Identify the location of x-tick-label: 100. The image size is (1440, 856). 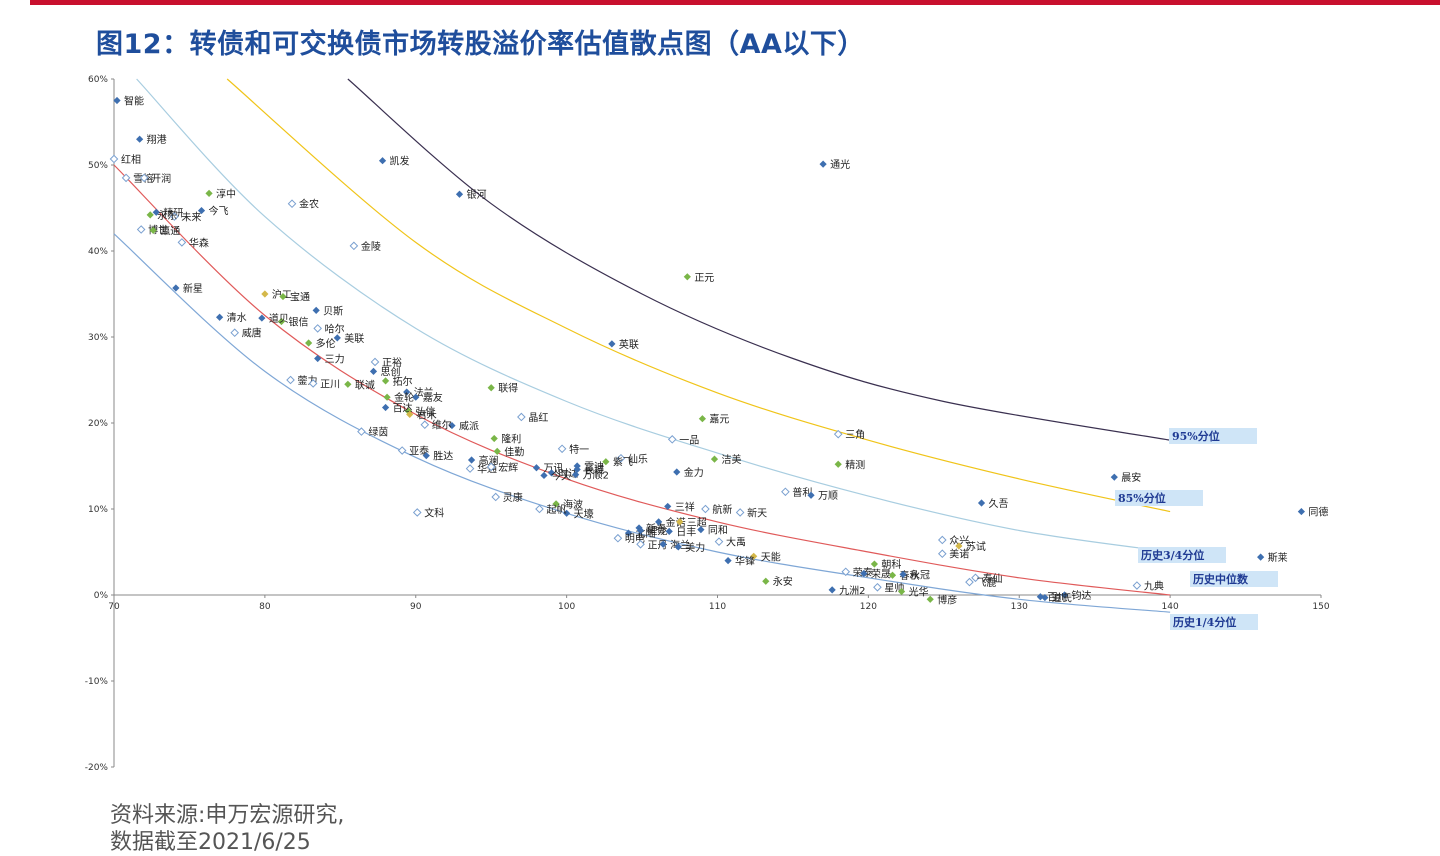
(566, 607).